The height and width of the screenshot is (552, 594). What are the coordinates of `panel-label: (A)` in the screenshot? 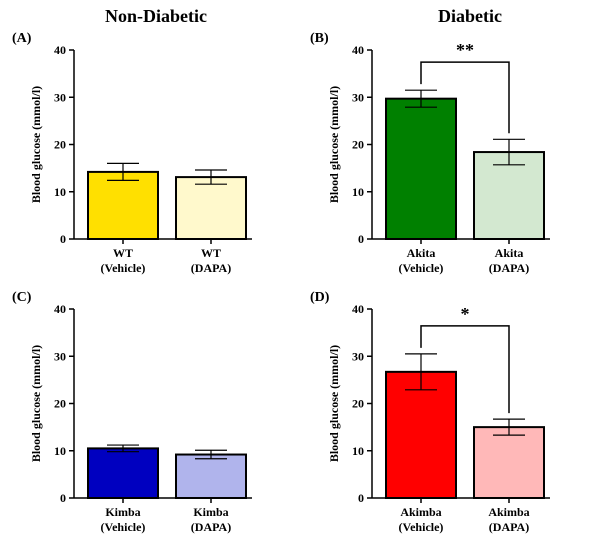 It's located at (22, 38).